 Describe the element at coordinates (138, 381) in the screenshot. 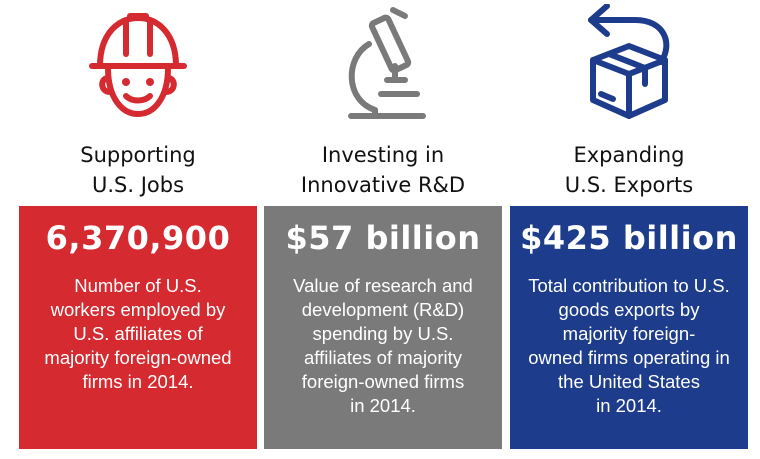

I see `desc-line: firms in 2014.` at that location.